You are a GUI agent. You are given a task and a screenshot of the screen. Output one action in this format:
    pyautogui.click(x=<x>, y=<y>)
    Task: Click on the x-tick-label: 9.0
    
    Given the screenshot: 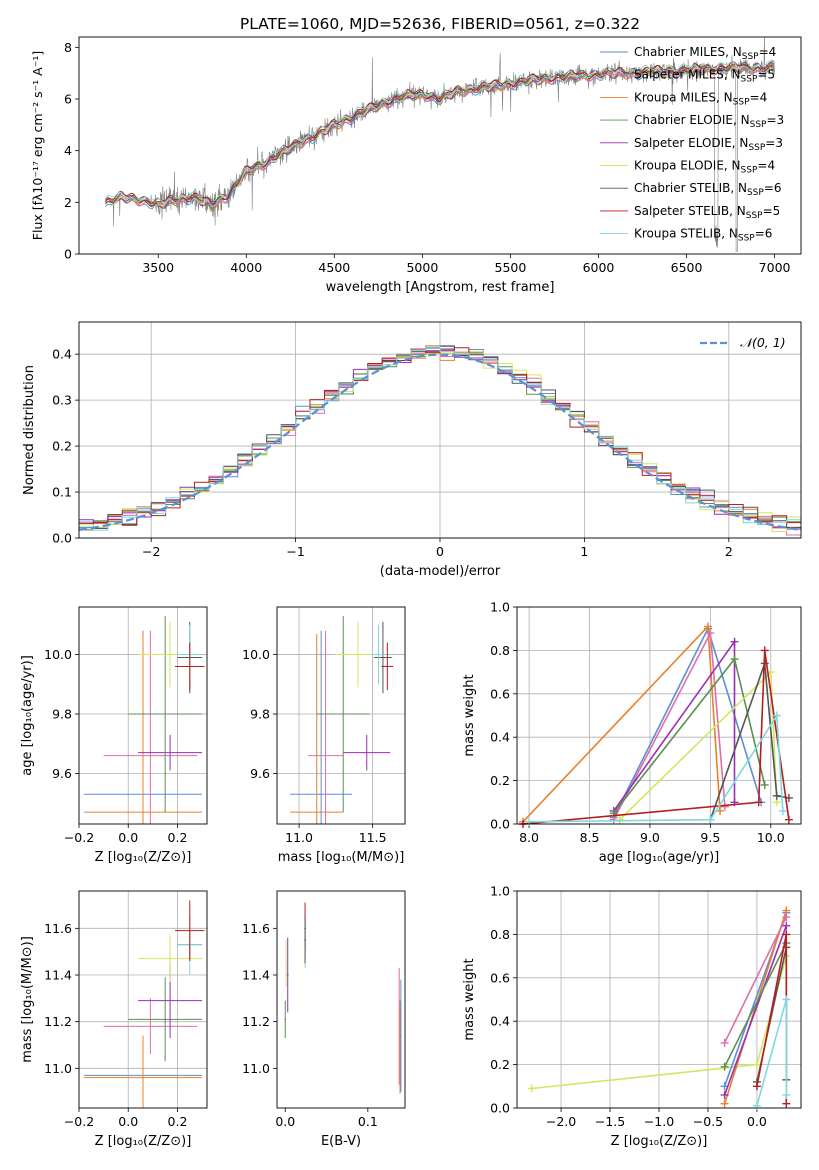 What is the action you would take?
    pyautogui.click(x=650, y=837)
    